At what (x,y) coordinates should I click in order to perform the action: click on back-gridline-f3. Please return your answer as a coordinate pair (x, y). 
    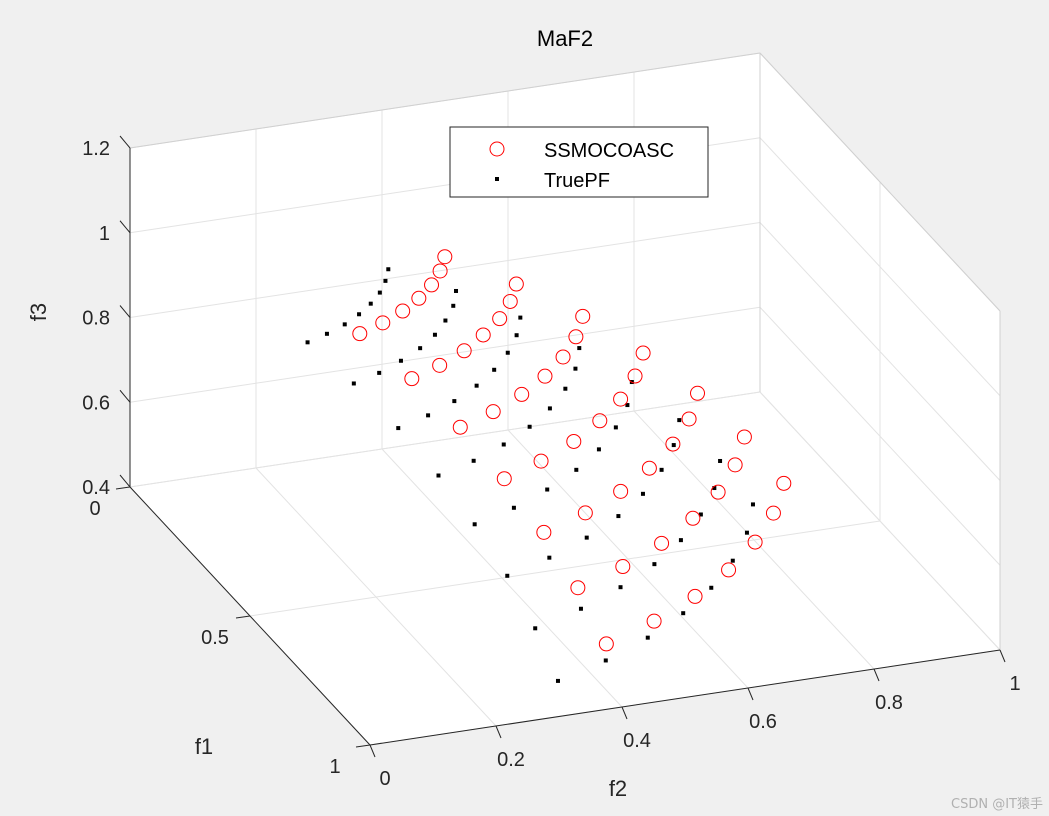
    Looking at the image, I should click on (445, 354).